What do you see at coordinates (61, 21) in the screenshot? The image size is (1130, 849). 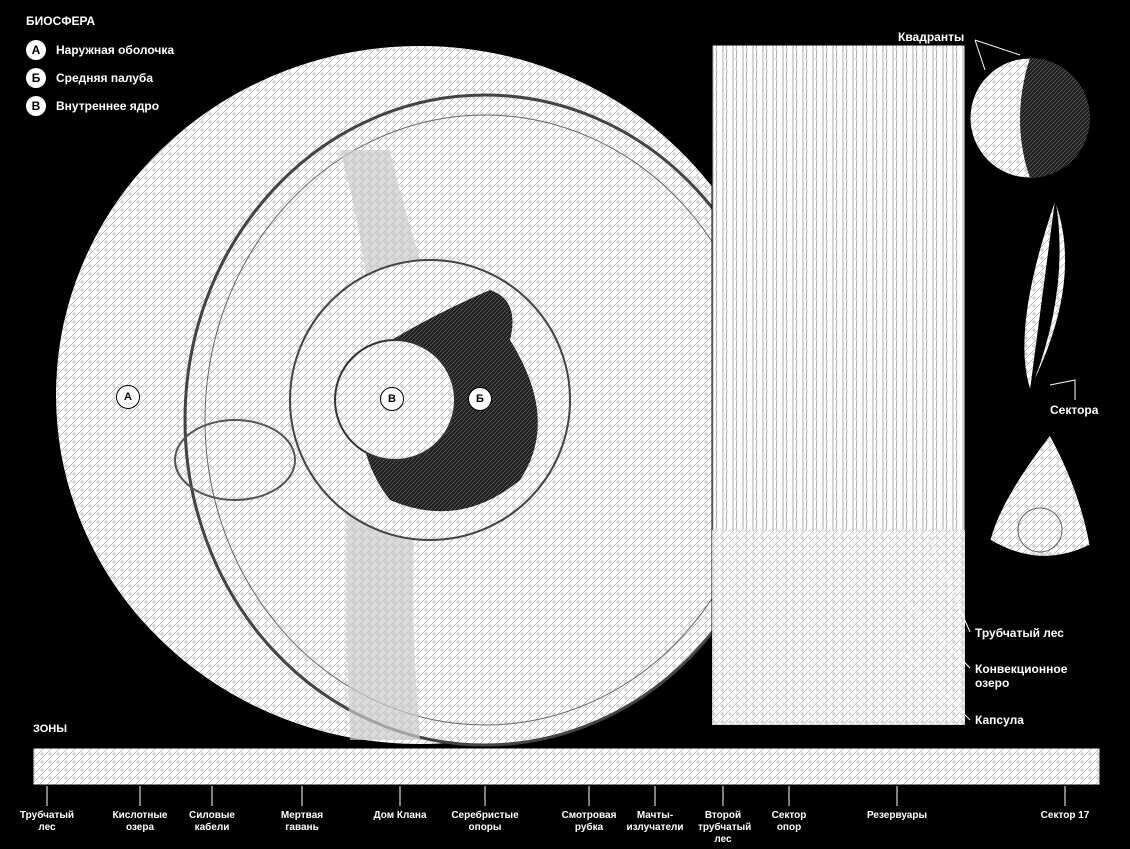 I see `title: БИОСФЕРА` at bounding box center [61, 21].